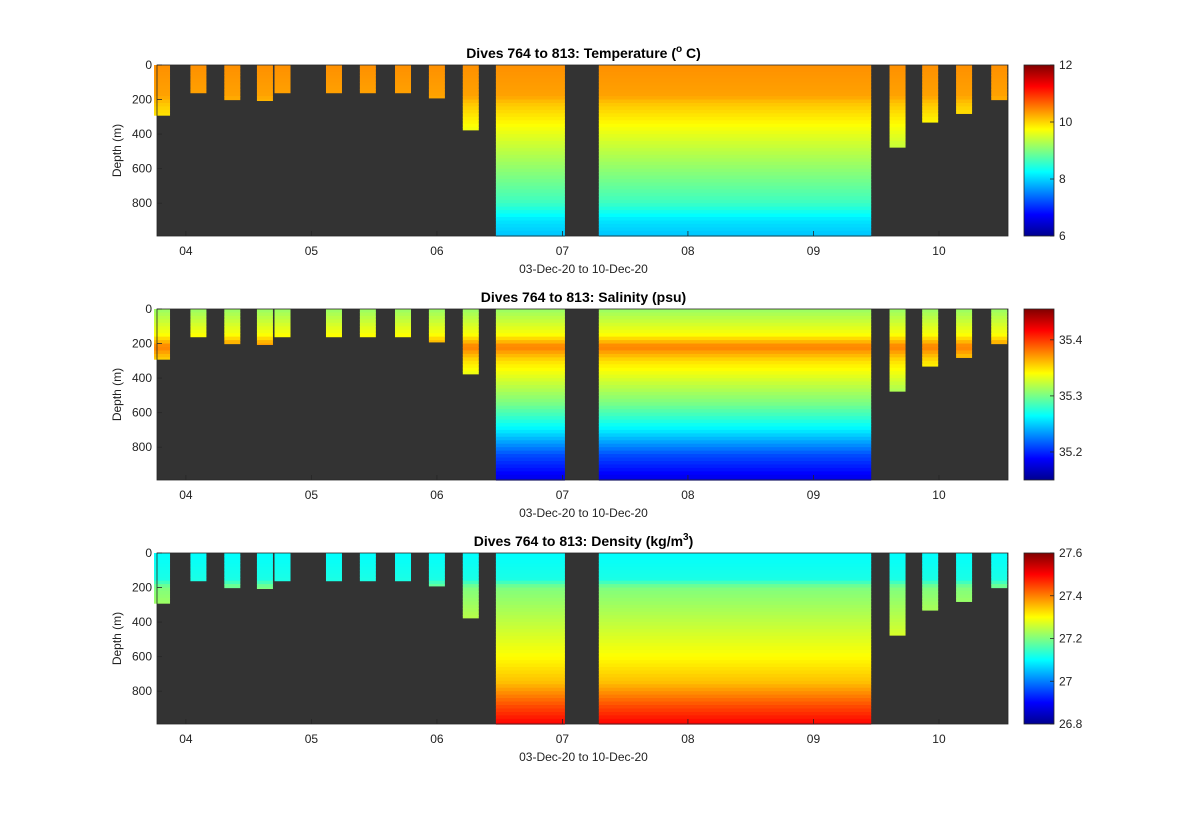 The height and width of the screenshot is (815, 1200). I want to click on temperature-colorbar-tick-label: 8, so click(1062, 179).